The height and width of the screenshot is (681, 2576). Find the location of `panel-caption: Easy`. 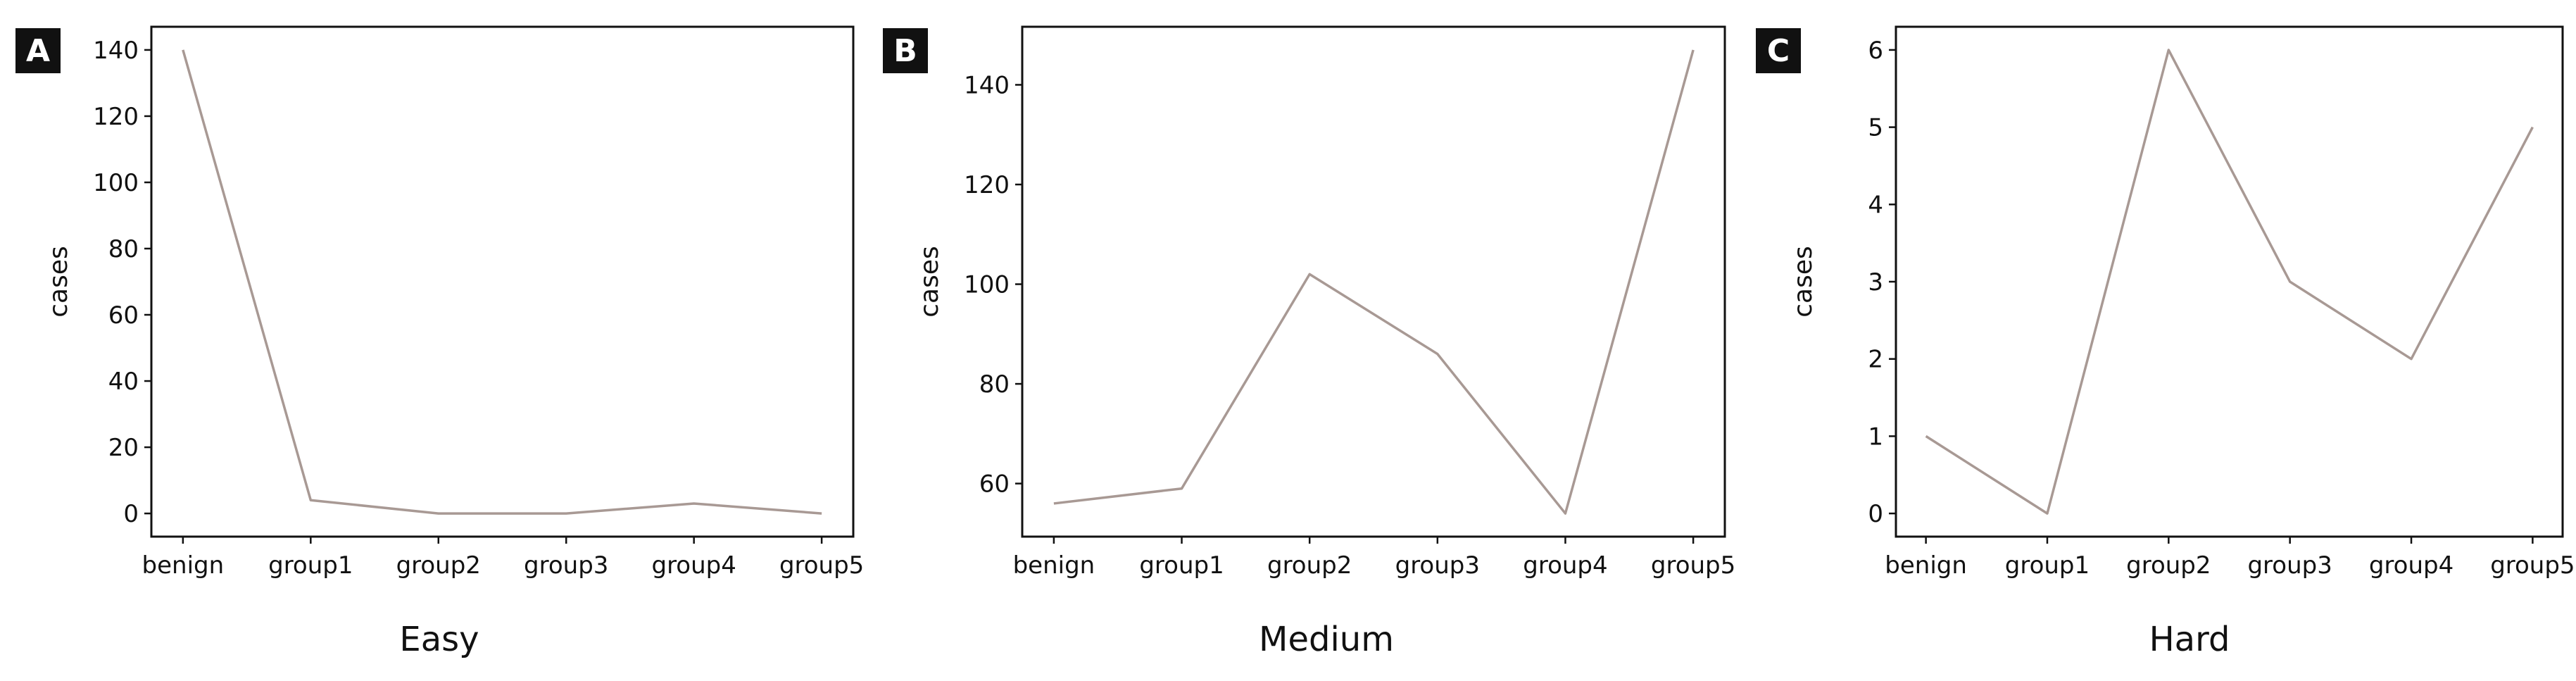

panel-caption: Easy is located at coordinates (439, 639).